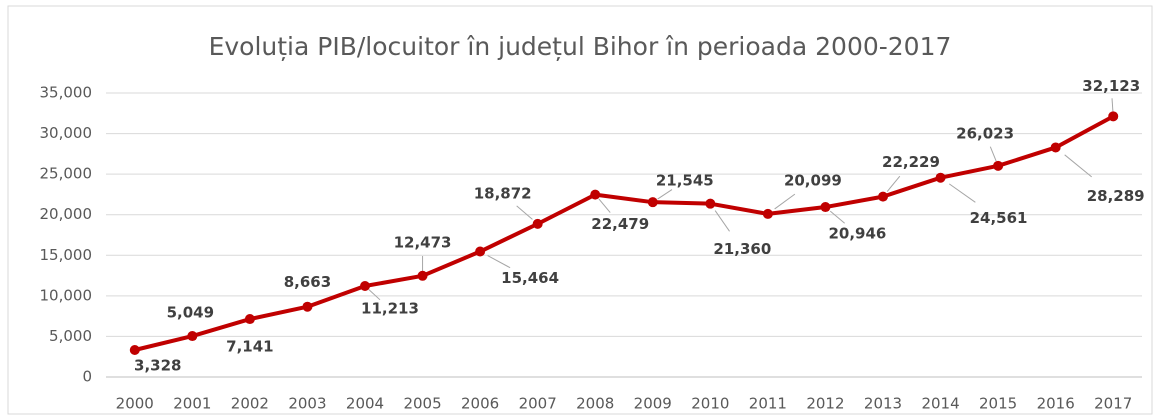  Describe the element at coordinates (157, 365) in the screenshot. I see `value-label: 3,328` at that location.